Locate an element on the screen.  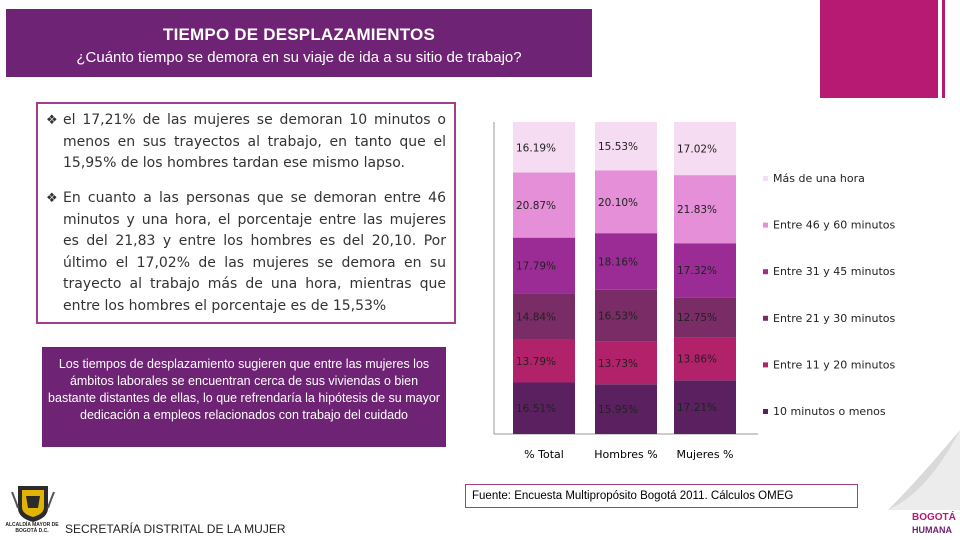
data-label: 13.86% is located at coordinates (697, 360).